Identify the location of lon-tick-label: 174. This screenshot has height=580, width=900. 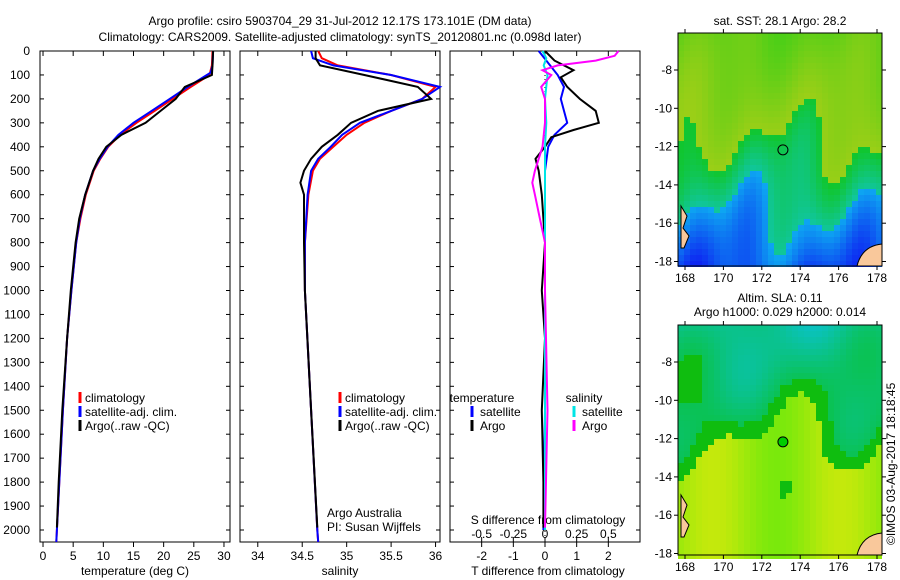
(800, 567).